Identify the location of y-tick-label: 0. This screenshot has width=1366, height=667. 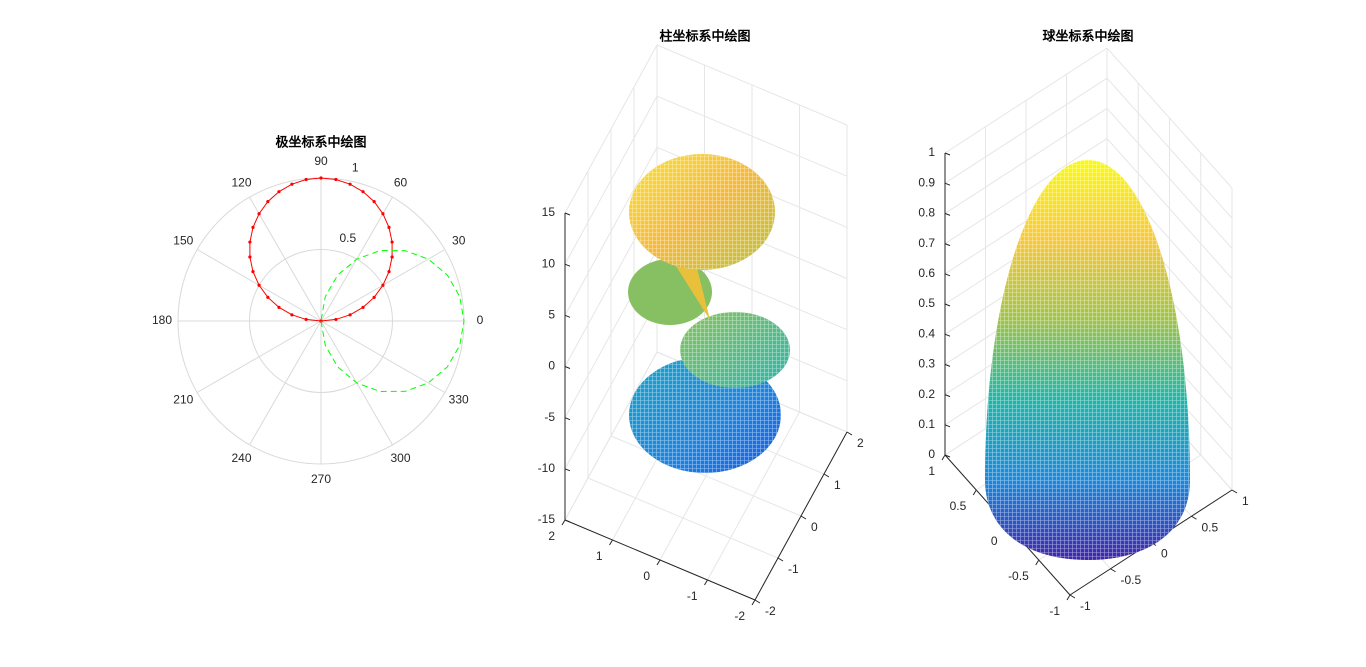
(1164, 554).